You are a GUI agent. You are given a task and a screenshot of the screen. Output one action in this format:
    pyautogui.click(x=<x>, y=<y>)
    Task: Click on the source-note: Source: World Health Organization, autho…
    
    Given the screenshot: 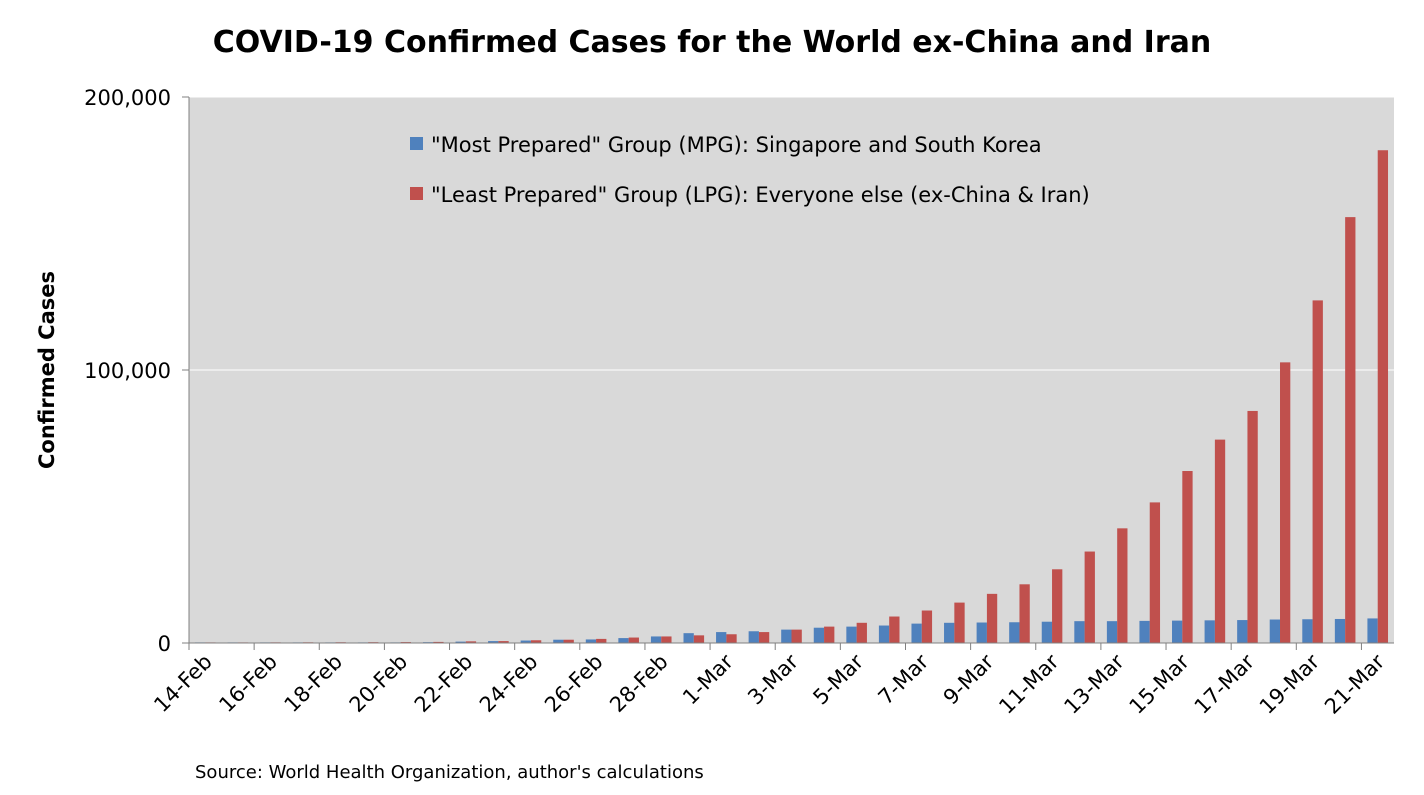 What is the action you would take?
    pyautogui.click(x=449, y=772)
    